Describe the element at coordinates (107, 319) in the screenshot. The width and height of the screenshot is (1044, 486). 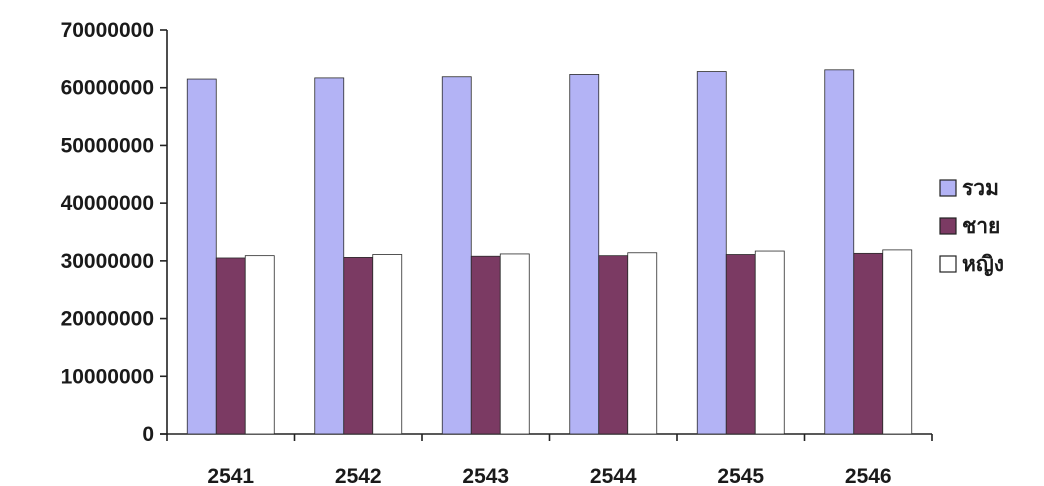
I see `y-tick-label: 20000000` at that location.